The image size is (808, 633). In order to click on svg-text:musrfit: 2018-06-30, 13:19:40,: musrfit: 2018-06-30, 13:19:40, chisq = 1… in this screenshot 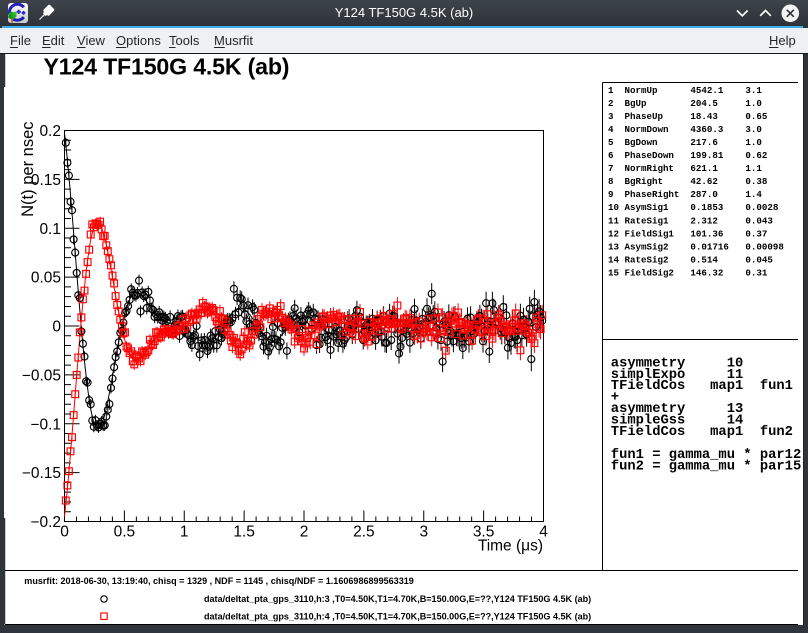, I will do `click(219, 581)`.